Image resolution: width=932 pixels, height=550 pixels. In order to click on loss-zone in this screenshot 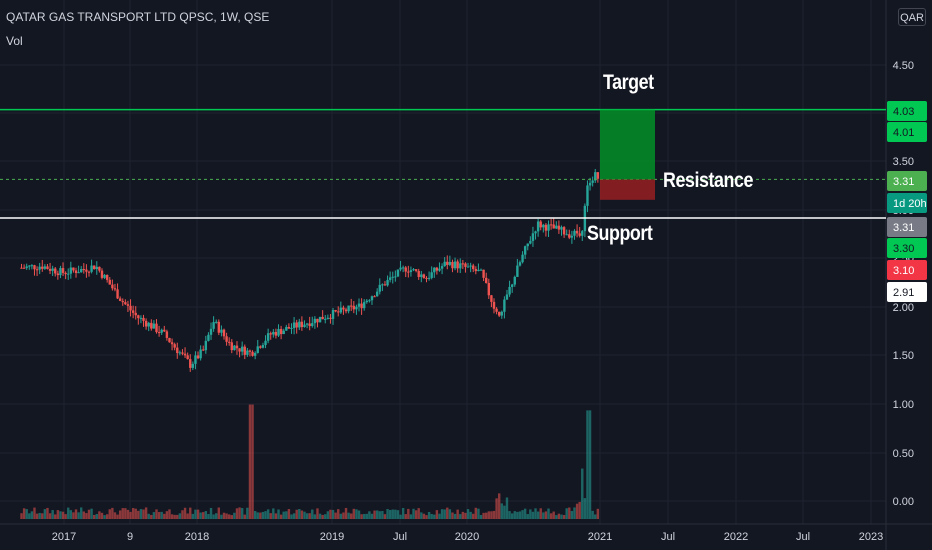, I will do `click(627, 189)`.